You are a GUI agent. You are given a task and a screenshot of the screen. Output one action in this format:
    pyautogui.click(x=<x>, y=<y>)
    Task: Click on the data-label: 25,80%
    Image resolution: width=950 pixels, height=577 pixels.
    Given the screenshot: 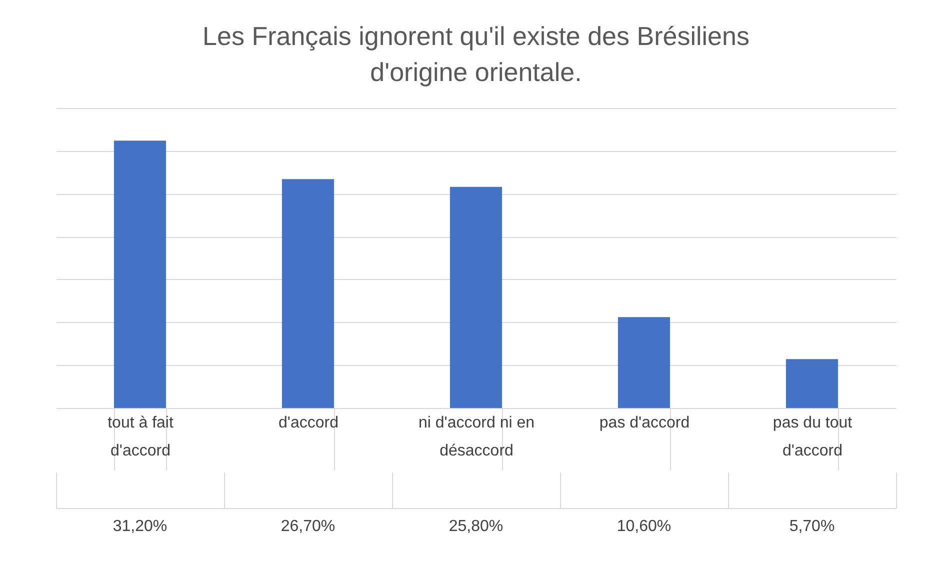 What is the action you would take?
    pyautogui.click(x=476, y=526)
    